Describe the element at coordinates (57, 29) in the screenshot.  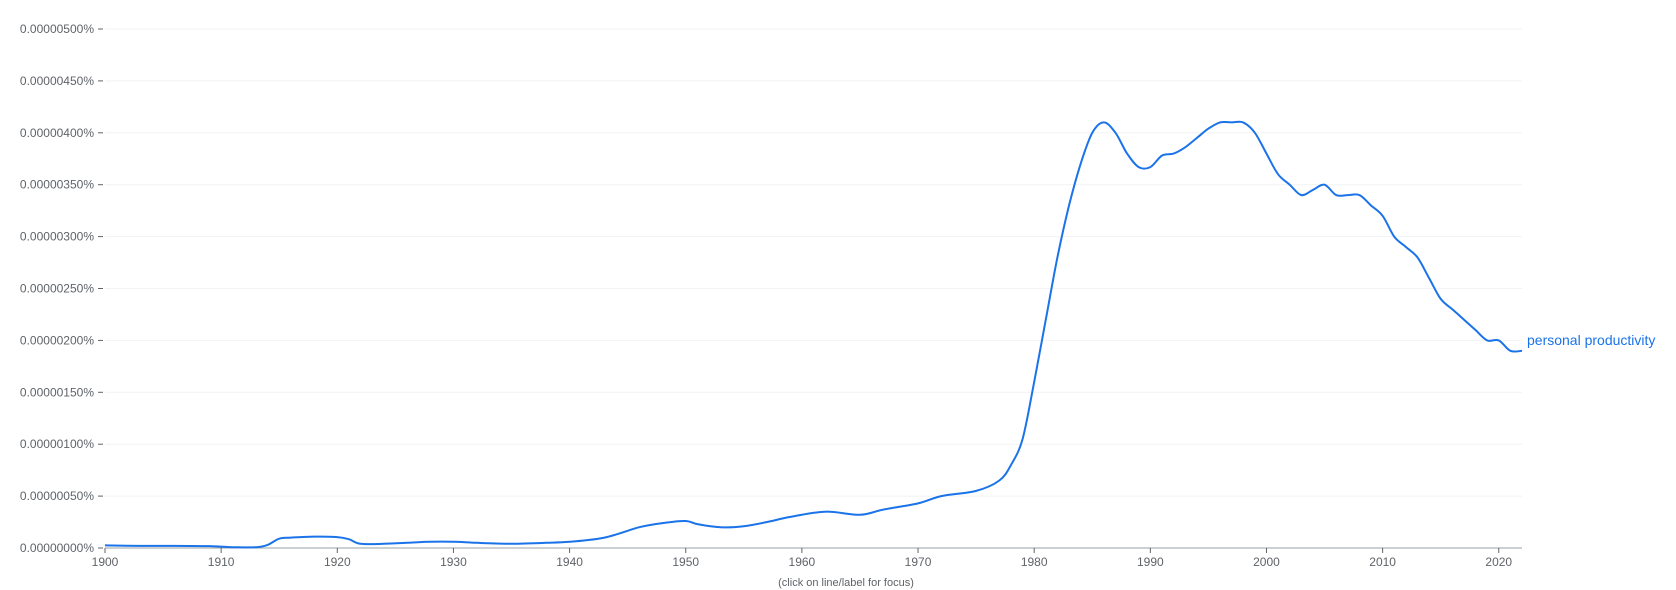
I see `y-tick-label: 0.00000500%` at that location.